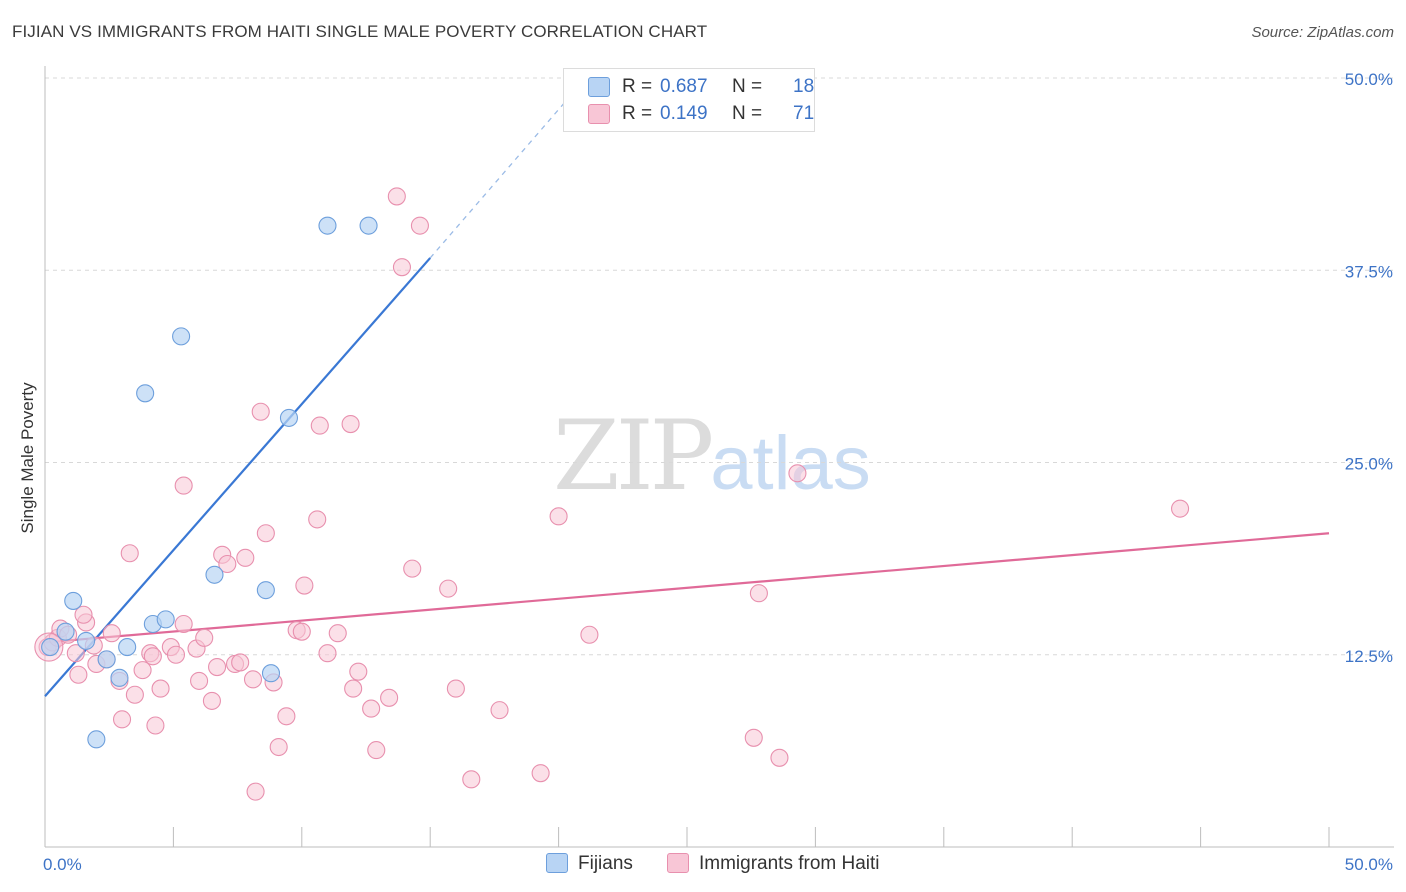 This screenshot has width=1406, height=892. Describe the element at coordinates (1369, 656) in the screenshot. I see `y-tick-label: 12.5%` at that location.